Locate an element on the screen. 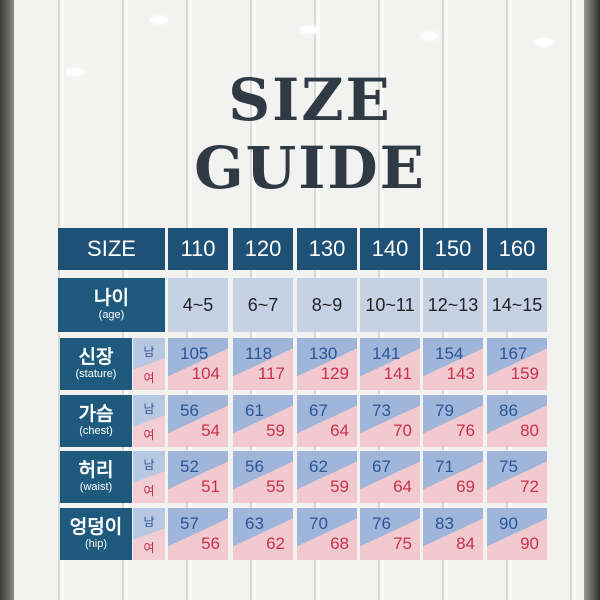  measure-cell: 154 143 is located at coordinates (453, 364).